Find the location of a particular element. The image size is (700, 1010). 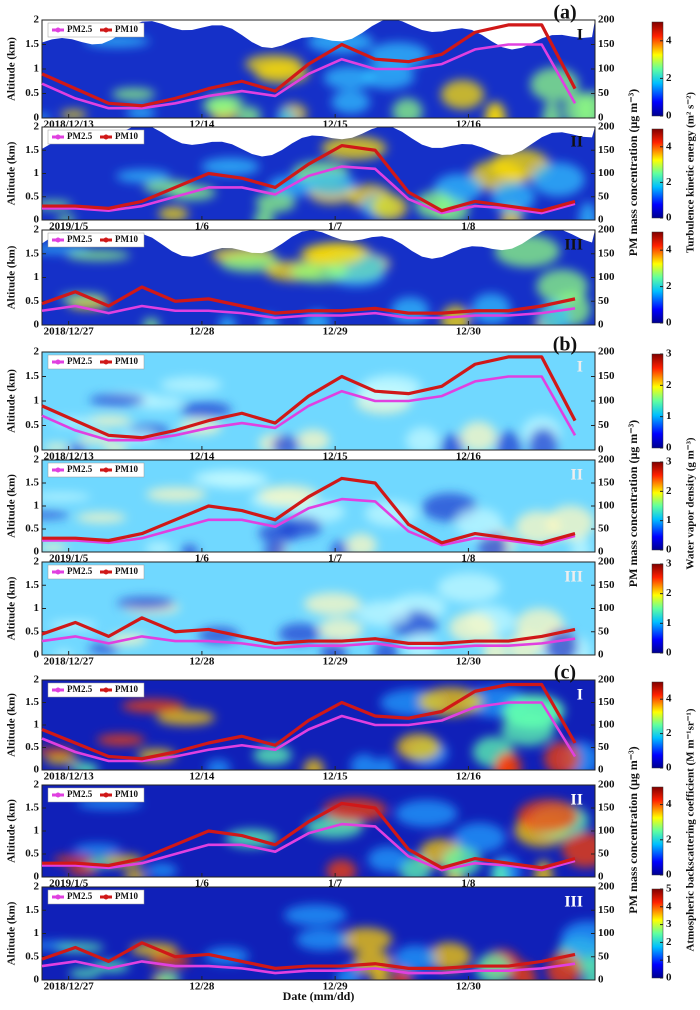

colorbar-tick-label: 3 is located at coordinates (669, 564).